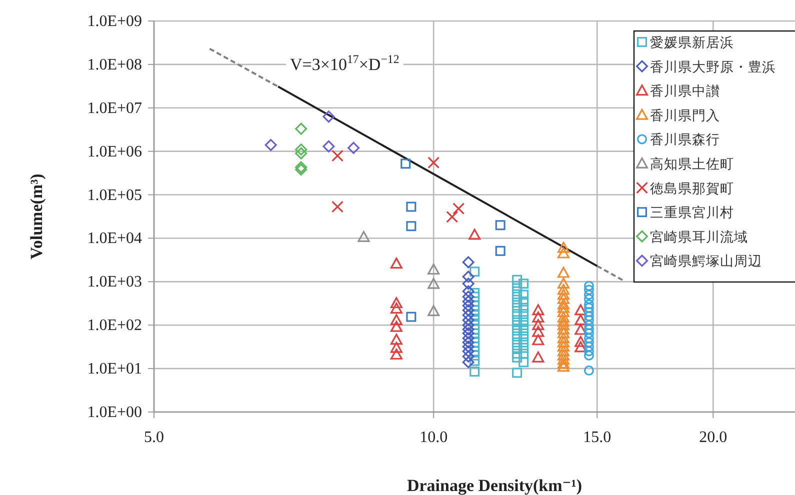 The image size is (795, 495). Describe the element at coordinates (114, 21) in the screenshot. I see `y-tick-label: 1.0E+09` at that location.